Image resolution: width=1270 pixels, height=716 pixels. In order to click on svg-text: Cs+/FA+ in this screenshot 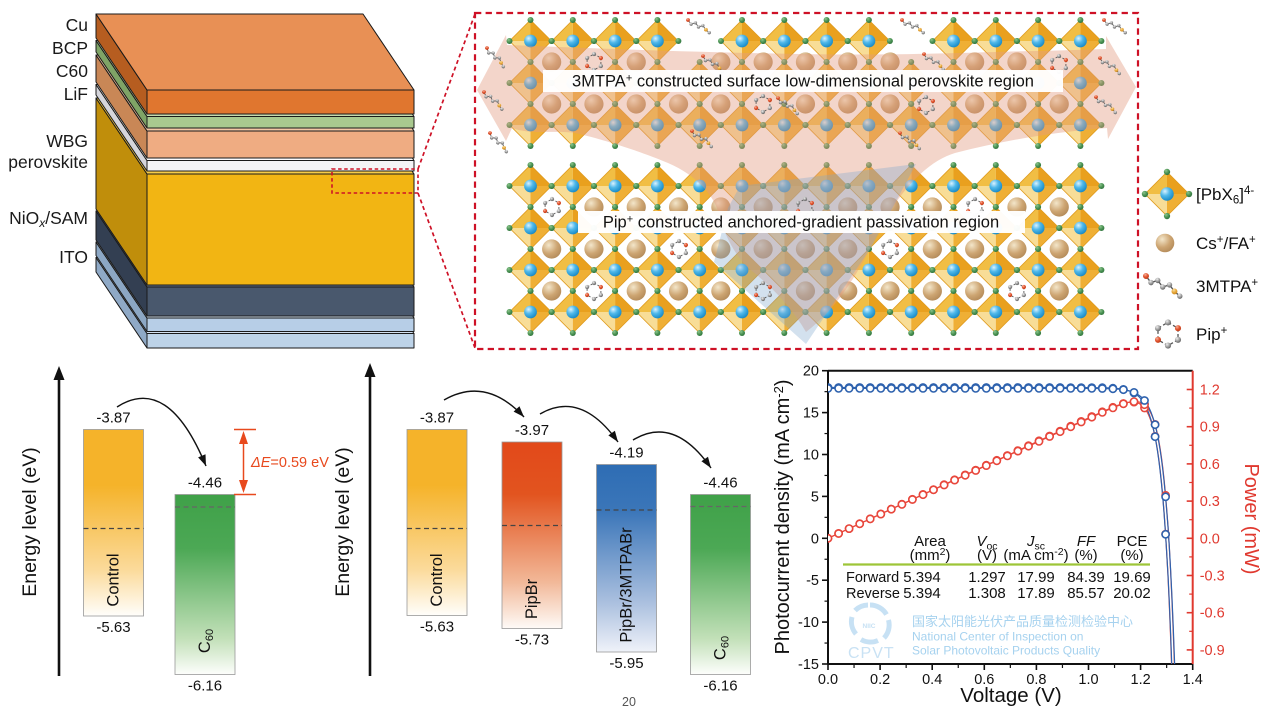, I will do `click(1226, 243)`.